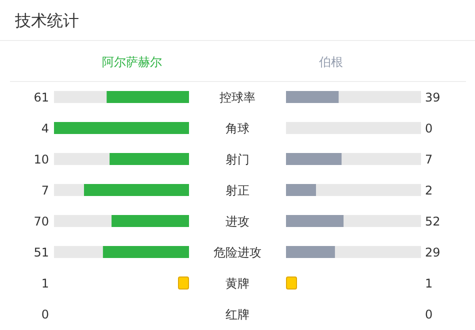 The width and height of the screenshot is (475, 330). Describe the element at coordinates (432, 97) in the screenshot. I see `data-label: 39` at that location.